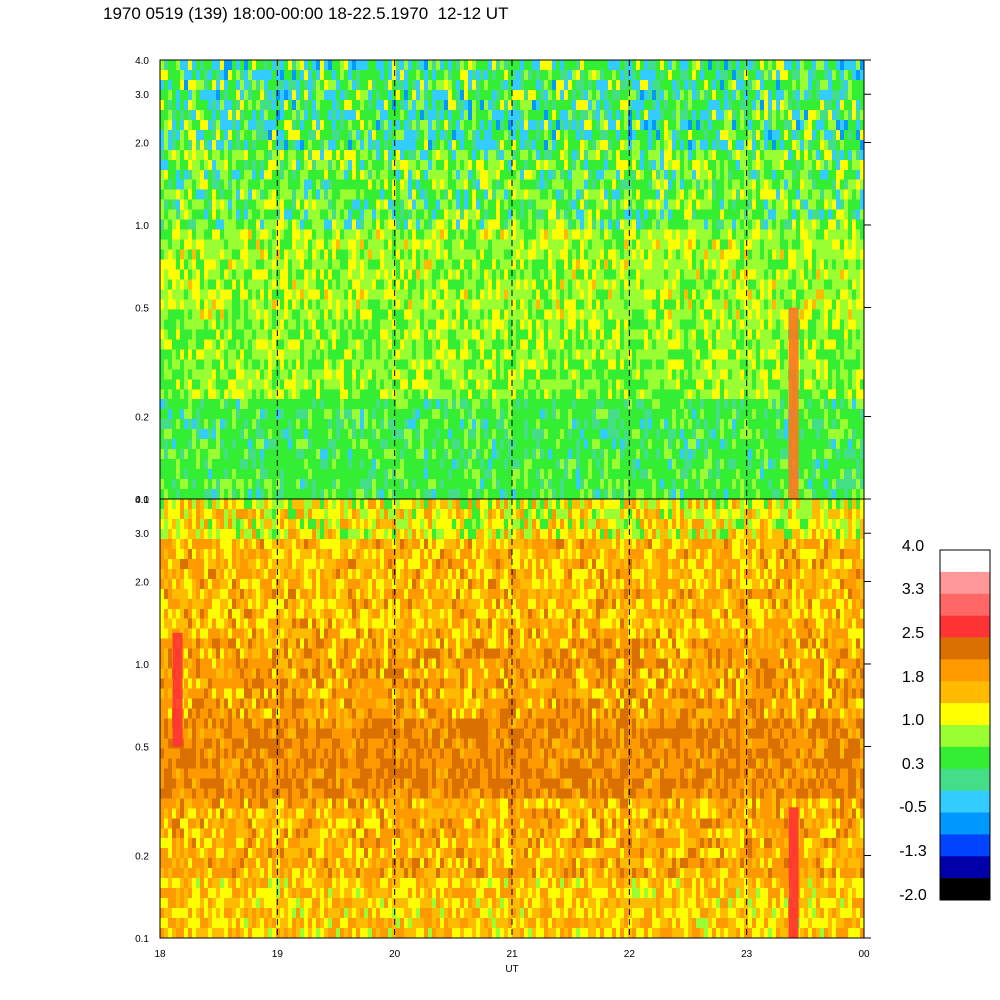 The image size is (1000, 1000). I want to click on bottom-ytick-label: 3.0, so click(142, 534).